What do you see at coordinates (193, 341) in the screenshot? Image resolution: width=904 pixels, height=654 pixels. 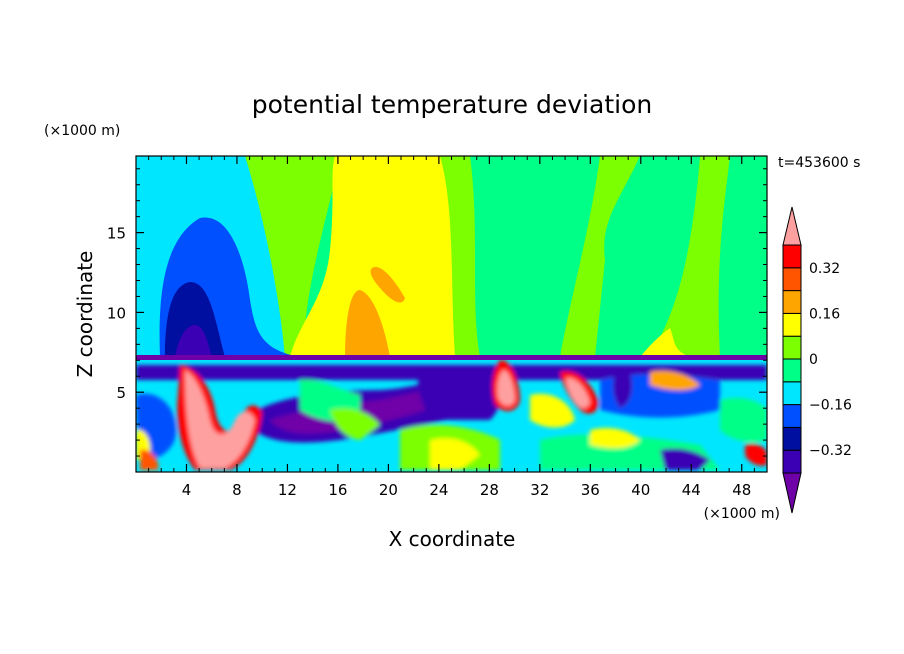 I see `field-violet-left` at bounding box center [193, 341].